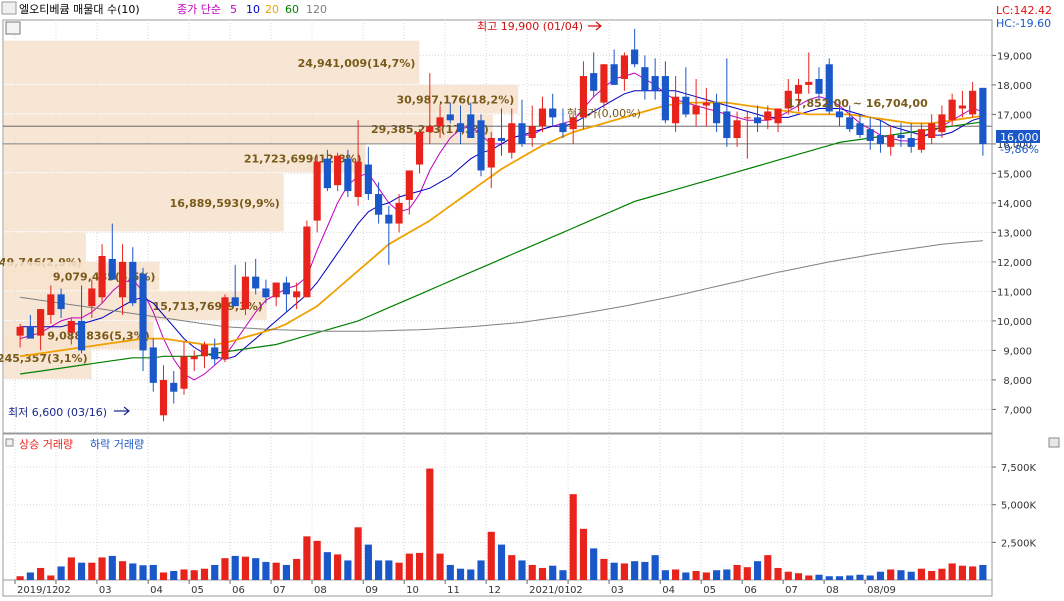 The height and width of the screenshot is (601, 1064). Describe the element at coordinates (1054, 442) in the screenshot. I see `pane-maximize-icon` at that location.